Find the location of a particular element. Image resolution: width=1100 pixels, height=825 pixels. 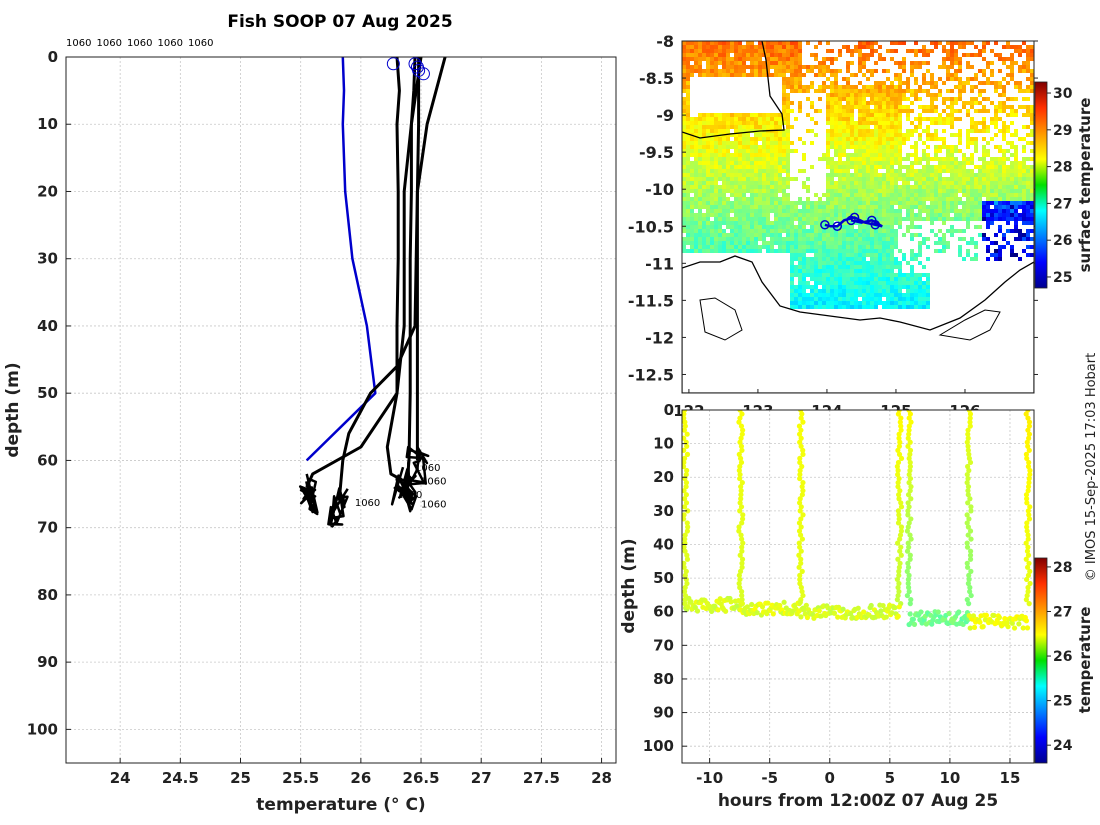

profile-x-tick-label: 28 is located at coordinates (601, 778).